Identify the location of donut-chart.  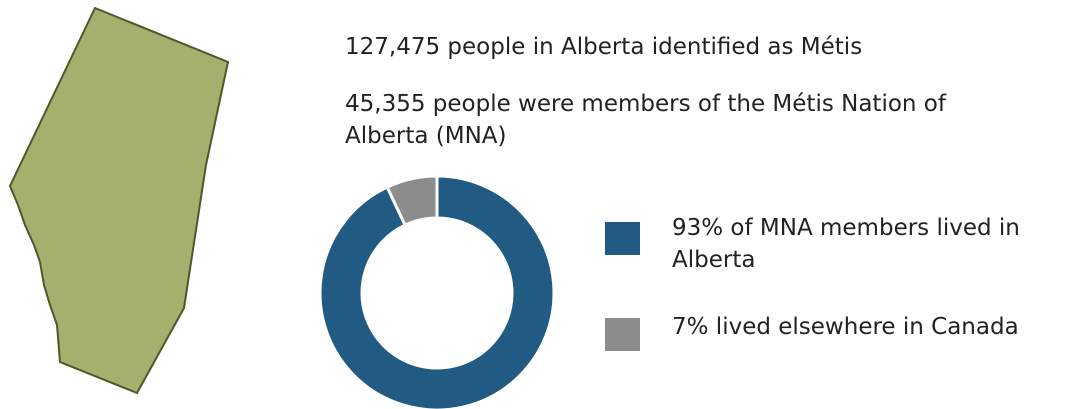
(437, 291).